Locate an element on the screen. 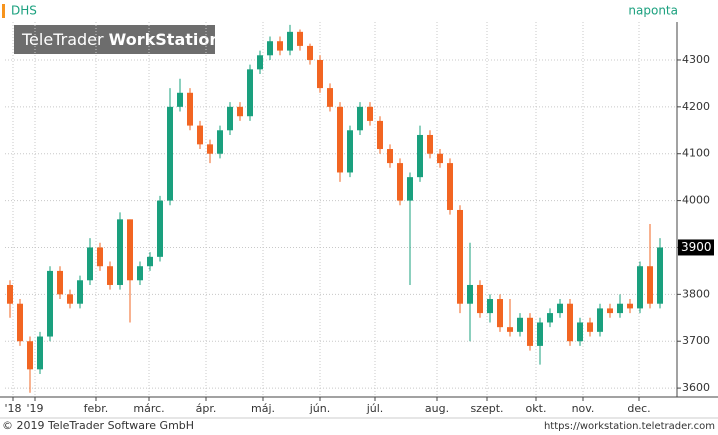 The image size is (718, 435). x-tick-label: jún. is located at coordinates (320, 408).